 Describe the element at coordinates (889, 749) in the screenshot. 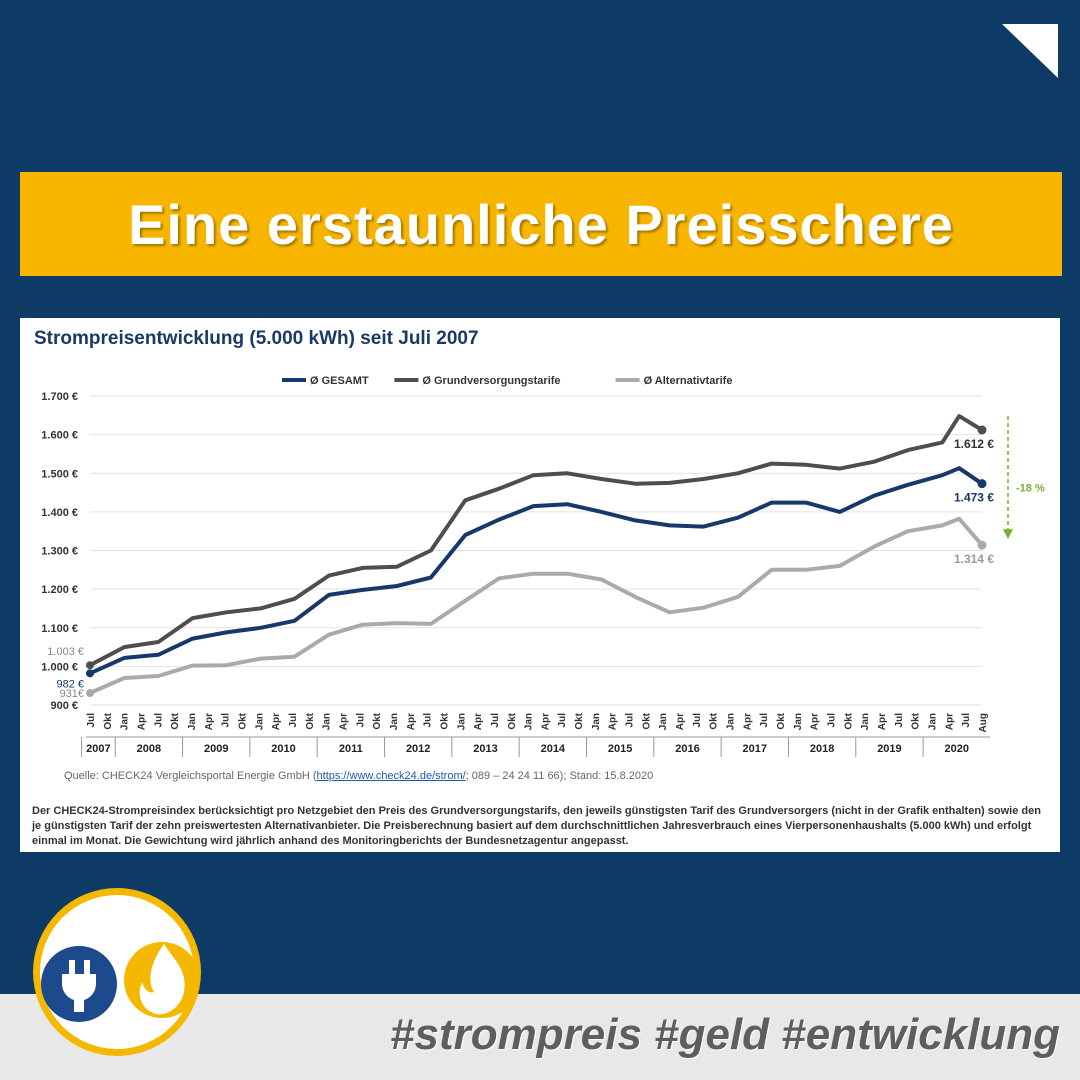

I see `x-year-label: 2019` at that location.